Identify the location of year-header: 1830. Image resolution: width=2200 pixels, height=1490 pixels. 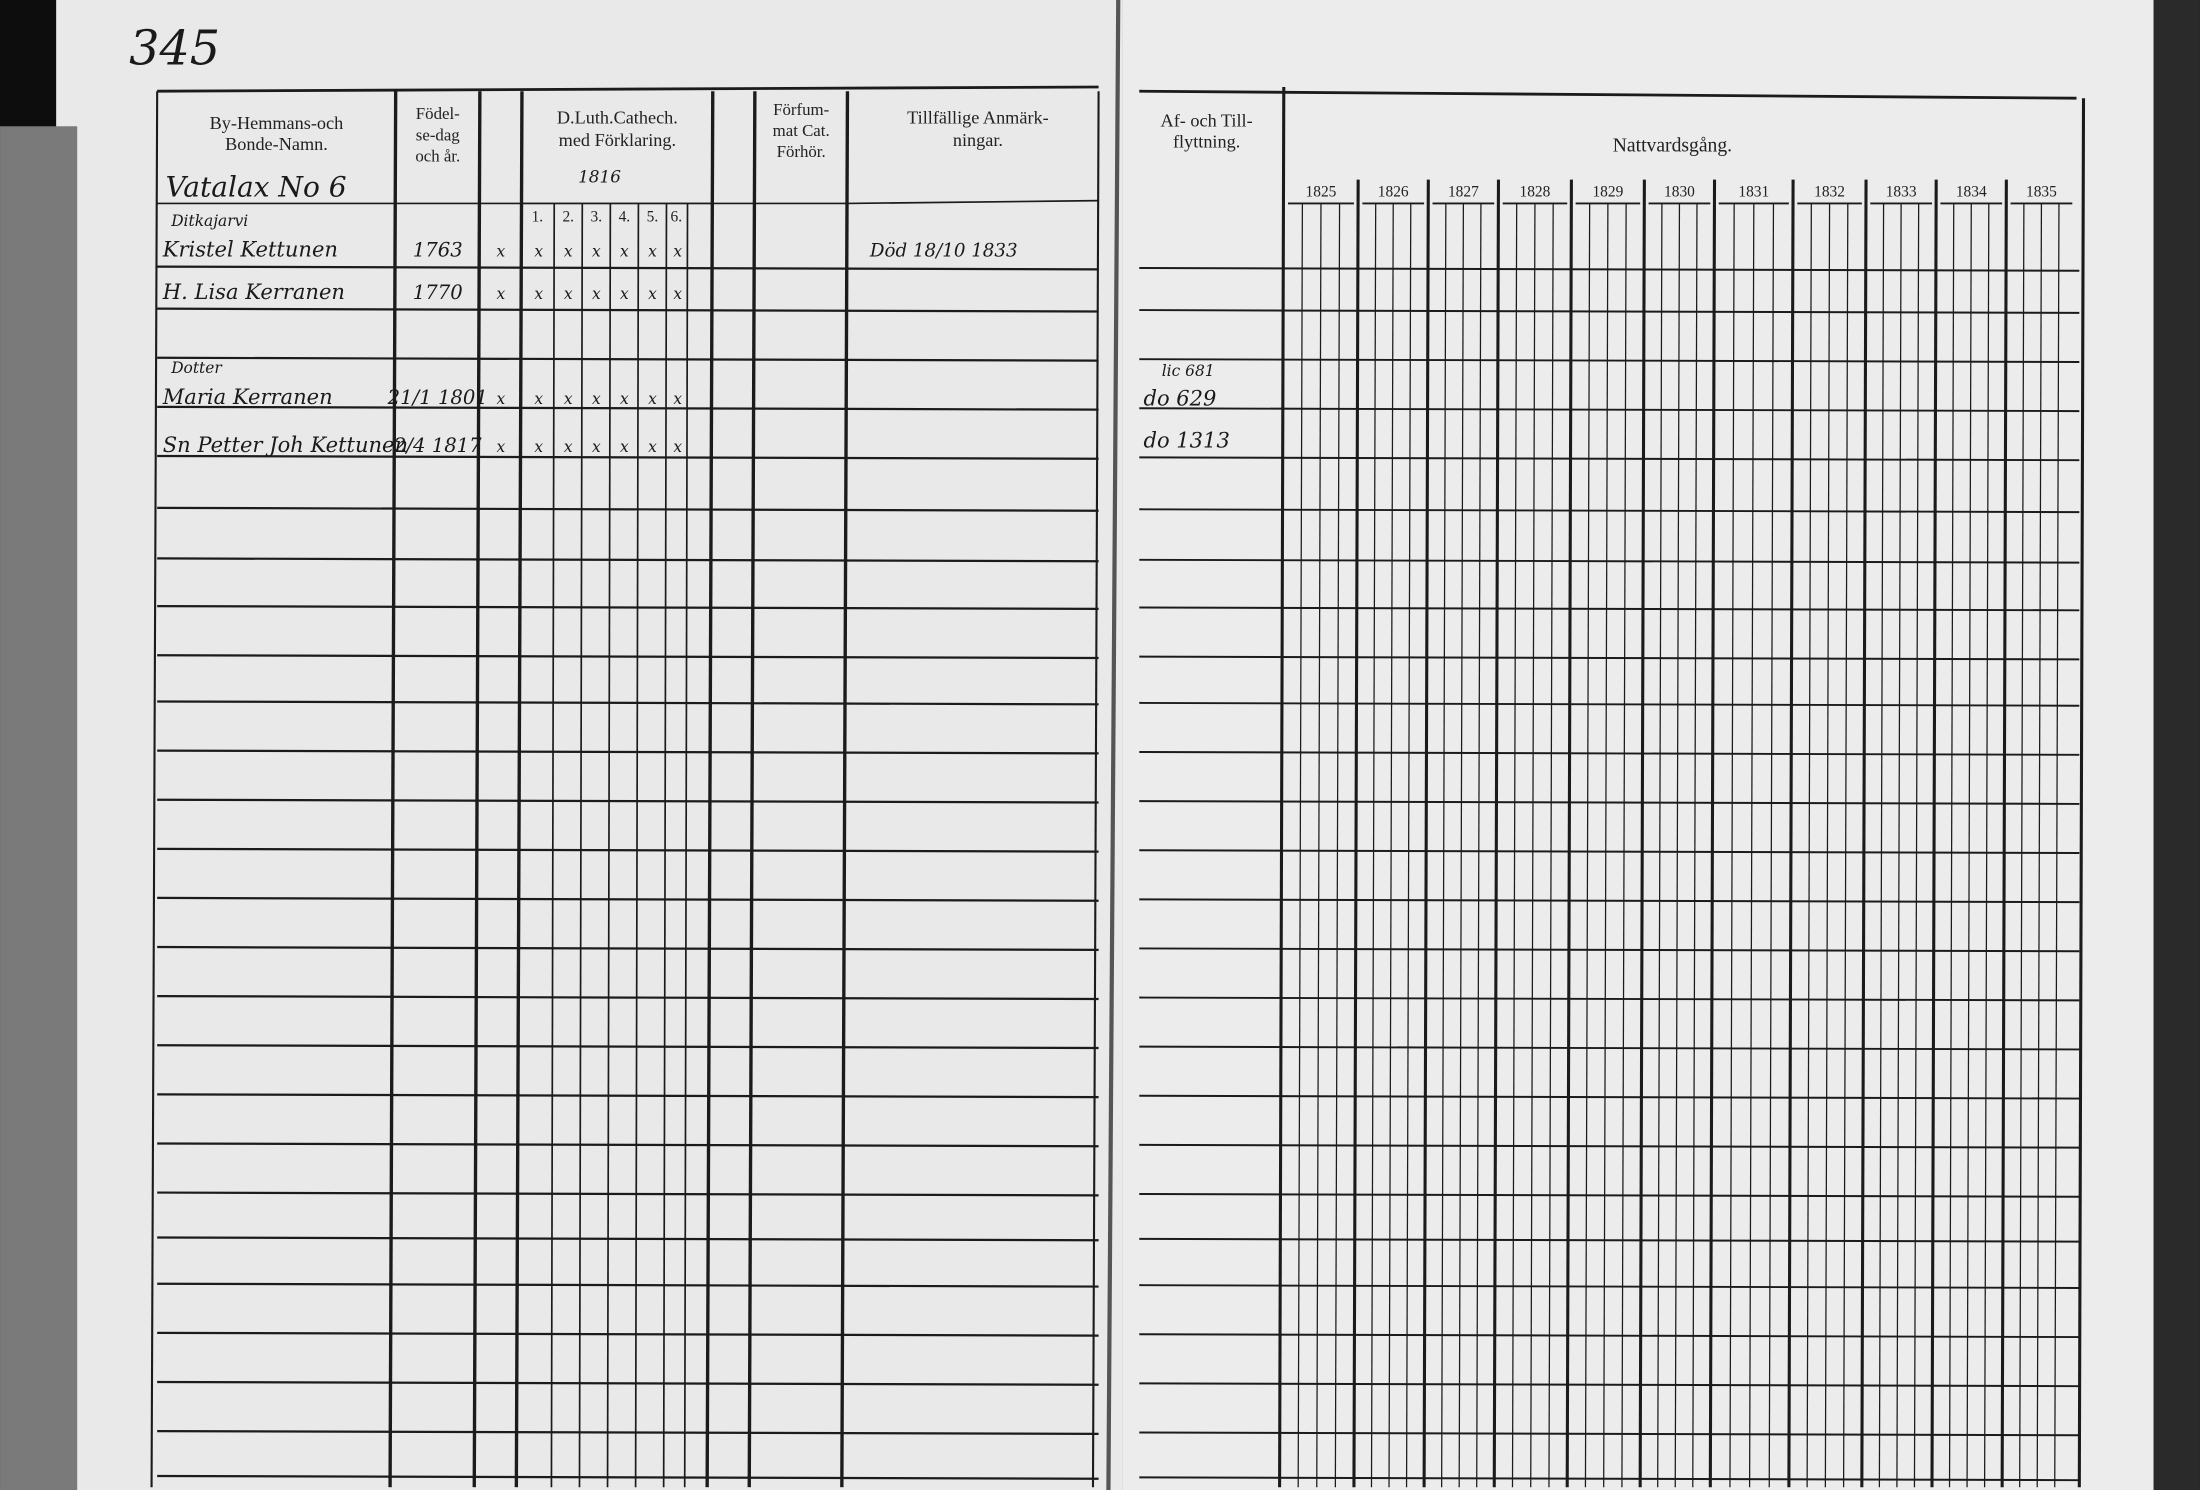
(1679, 191).